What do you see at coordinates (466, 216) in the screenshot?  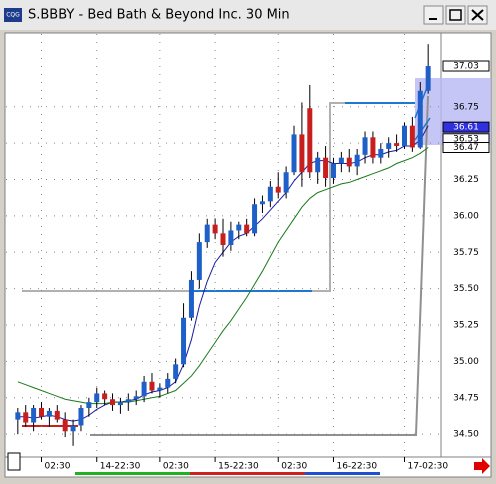 I see `y-tick-label: 36.00` at bounding box center [466, 216].